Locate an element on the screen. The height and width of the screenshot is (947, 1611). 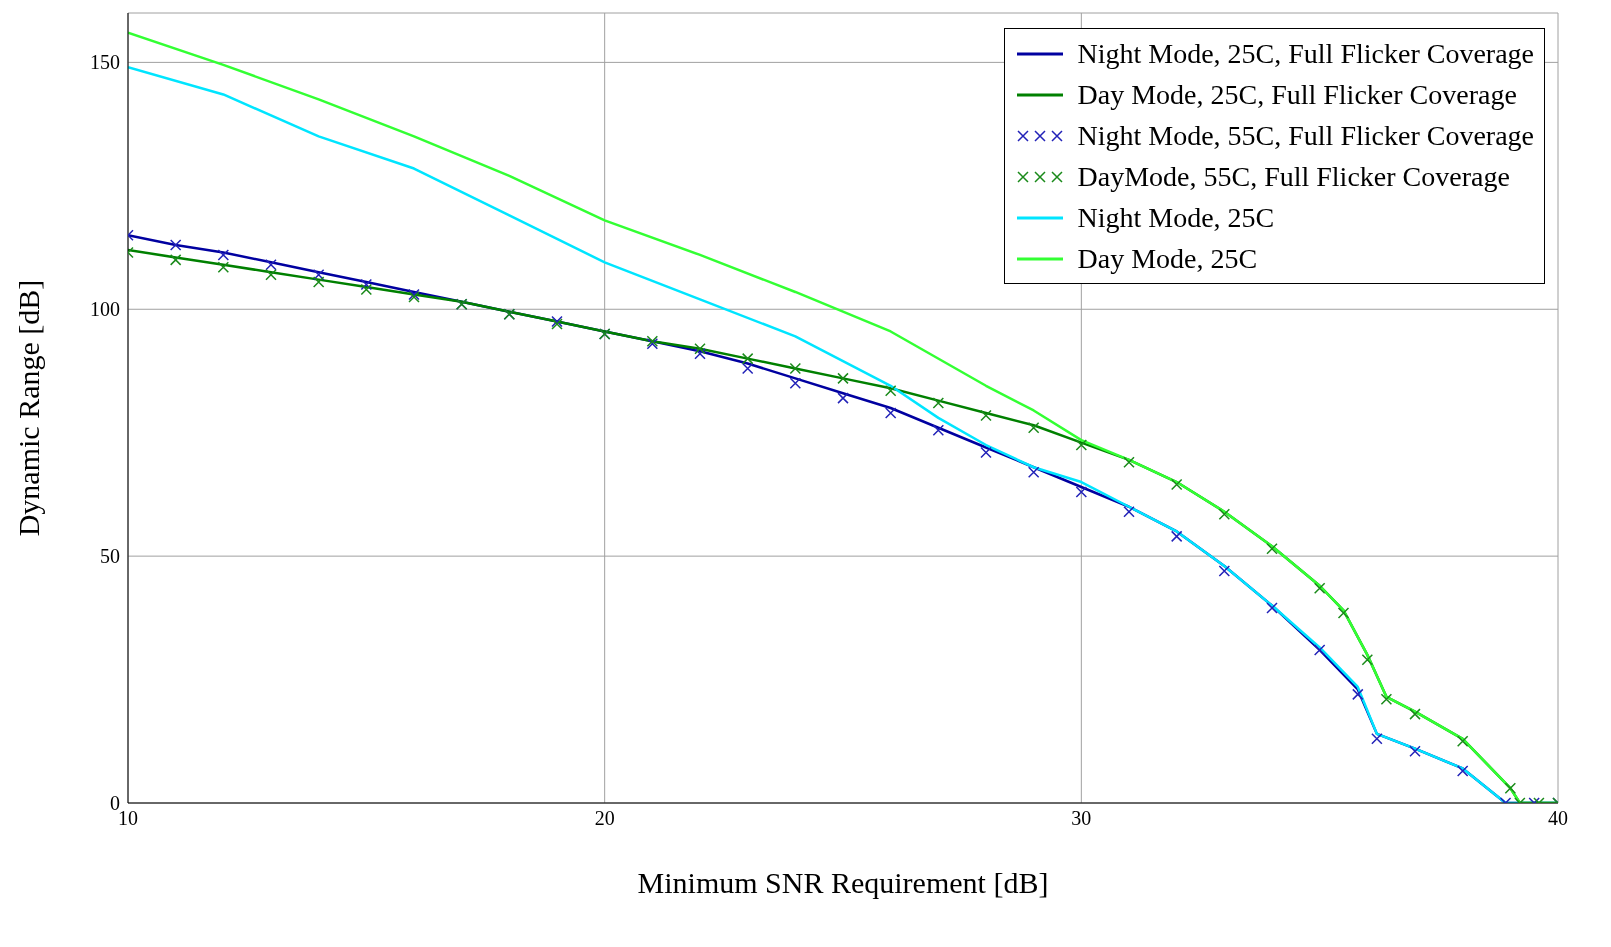
legend-label: Day Mode, 25C is located at coordinates (1167, 258).